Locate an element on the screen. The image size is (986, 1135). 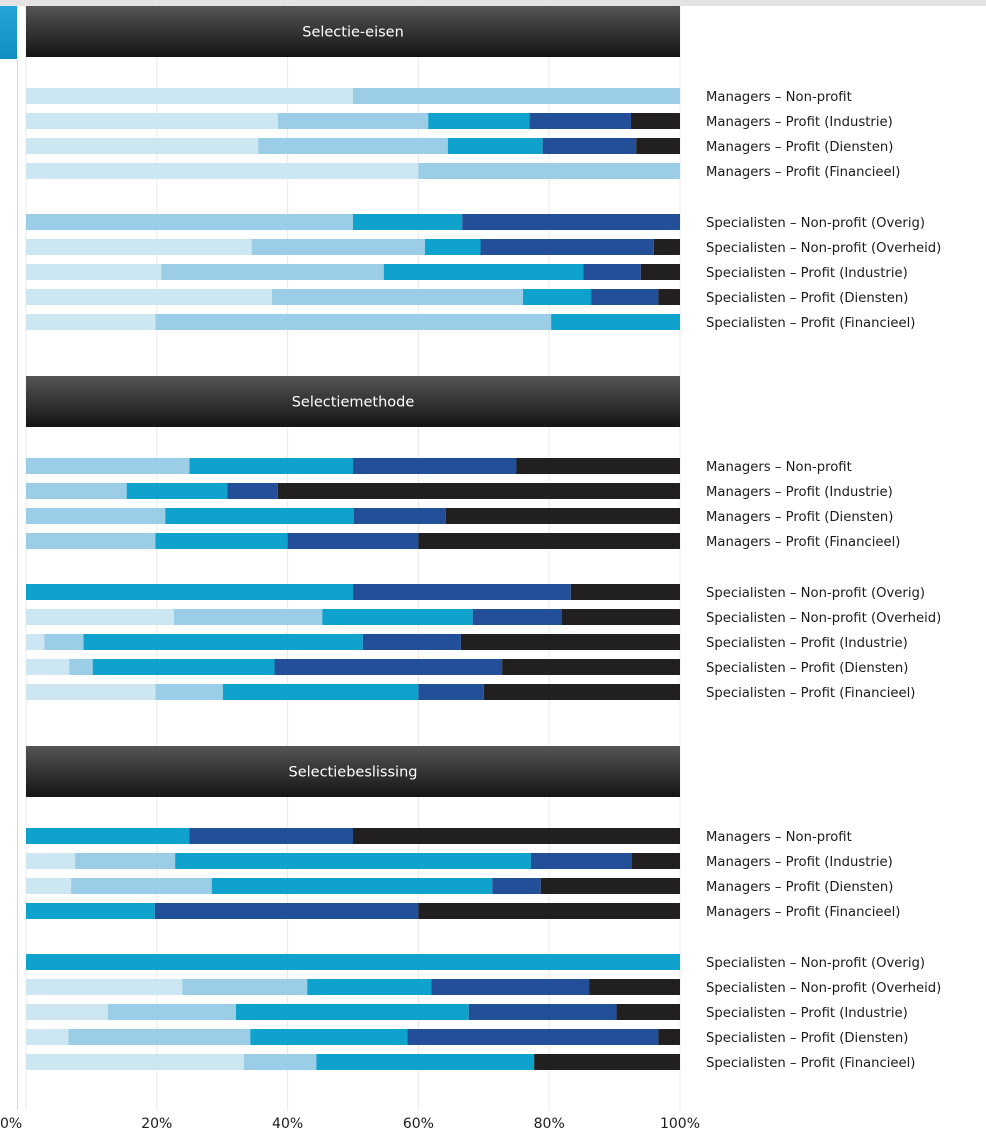
section-title: Selectiebeslissing is located at coordinates (353, 773).